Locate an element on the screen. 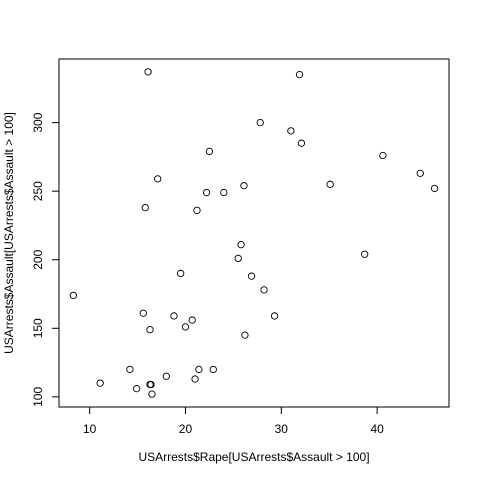 This screenshot has height=480, width=480. y-tick-label: 300 is located at coordinates (38, 122).